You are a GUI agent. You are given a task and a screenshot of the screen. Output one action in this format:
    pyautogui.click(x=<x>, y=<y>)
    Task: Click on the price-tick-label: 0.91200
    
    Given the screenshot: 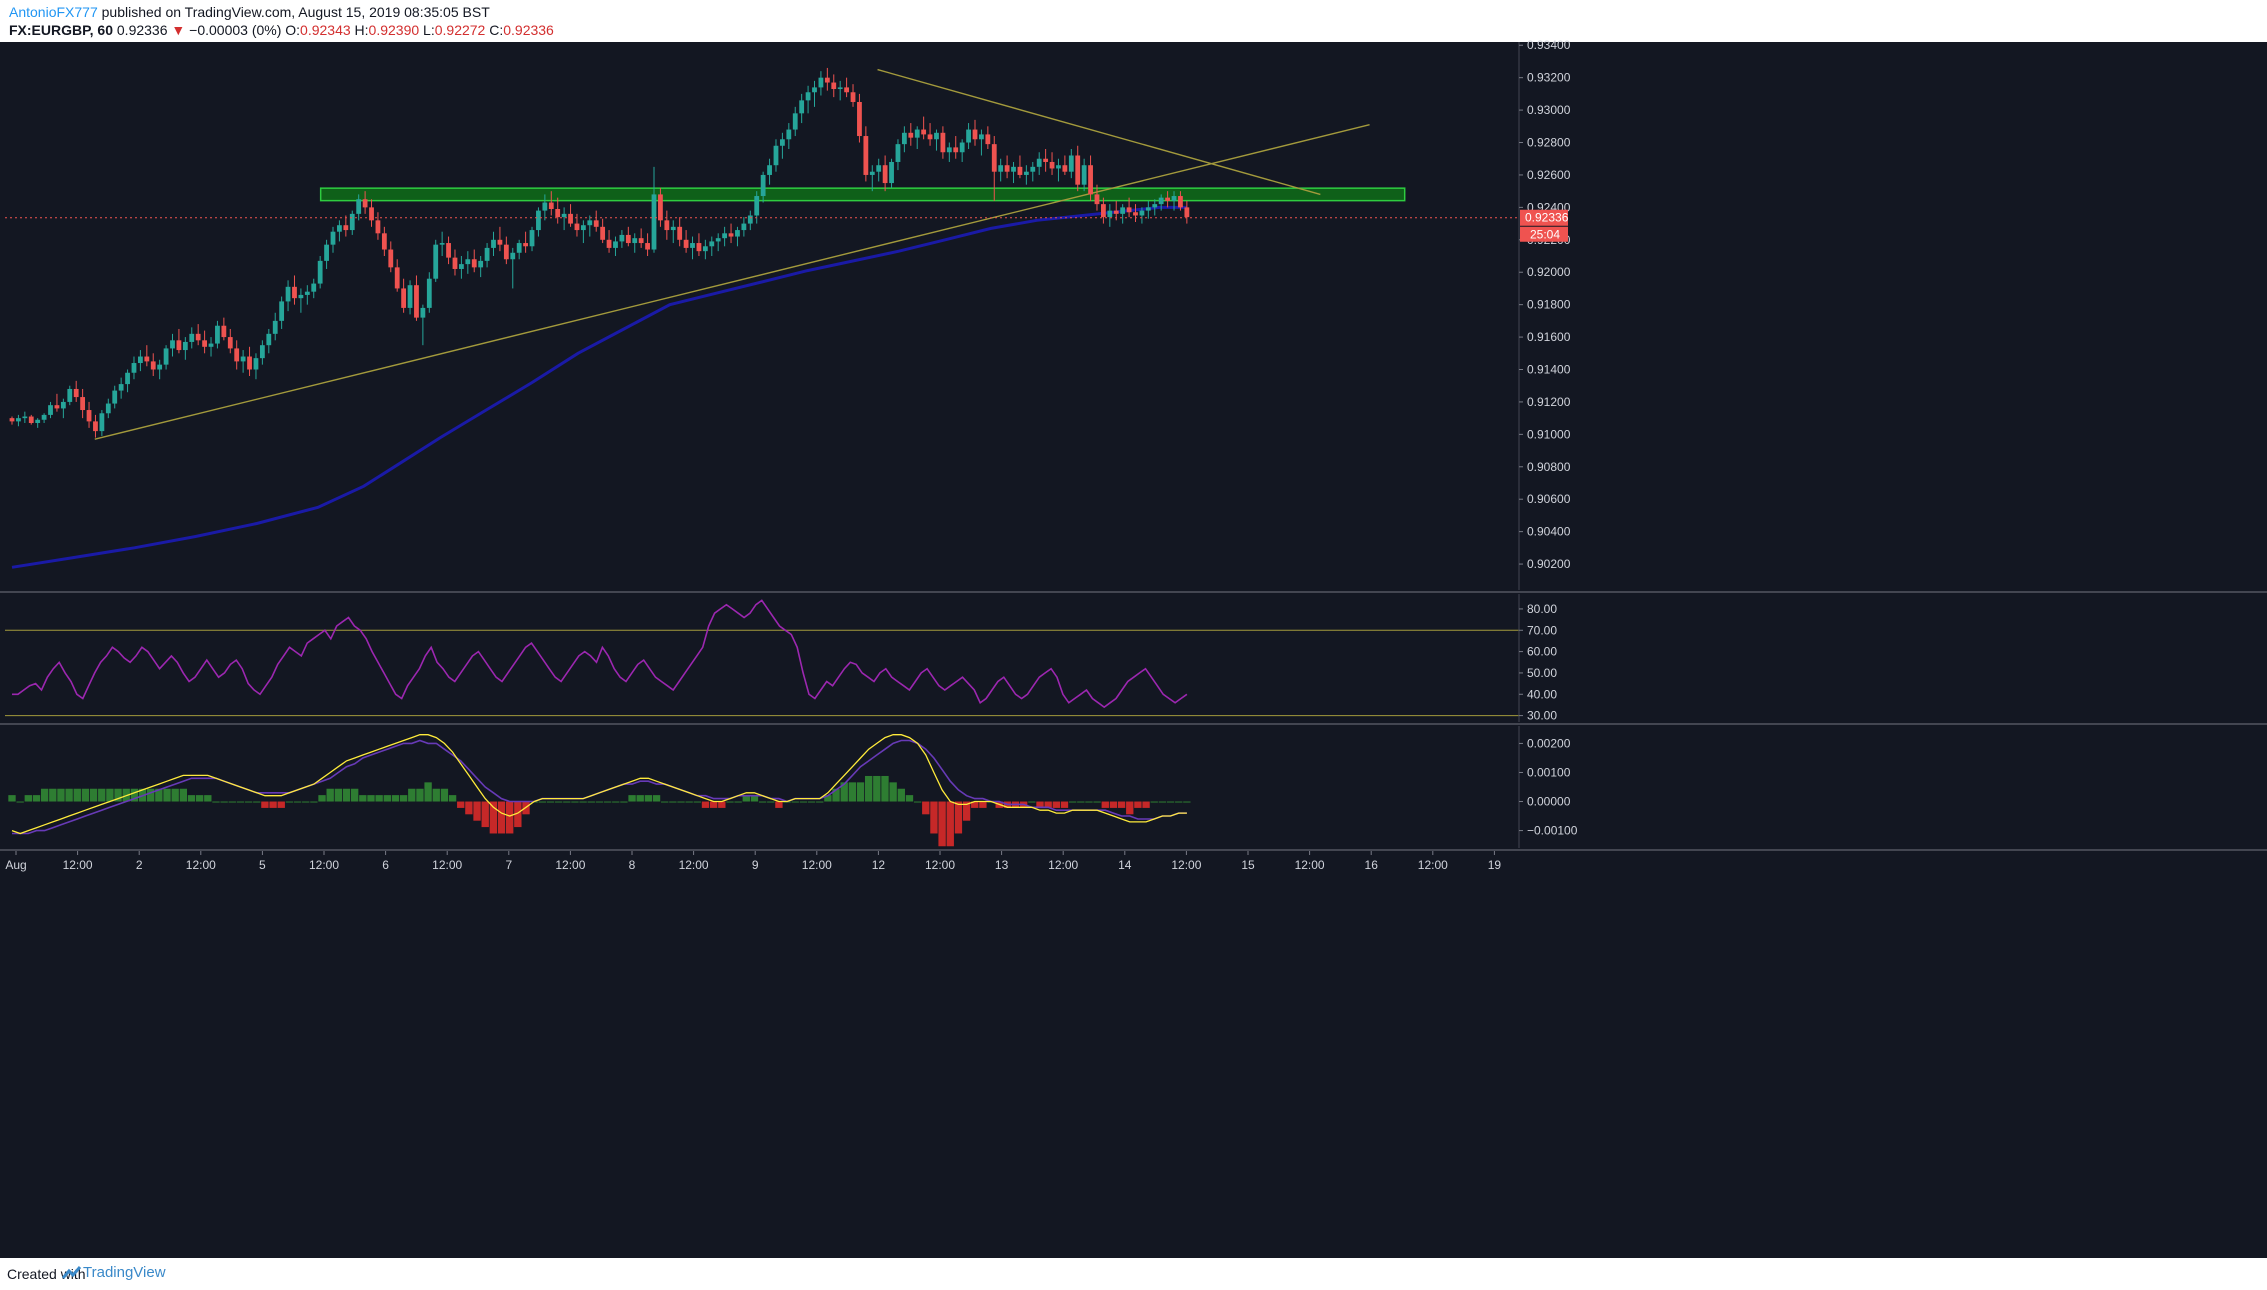 What is the action you would take?
    pyautogui.click(x=1549, y=402)
    